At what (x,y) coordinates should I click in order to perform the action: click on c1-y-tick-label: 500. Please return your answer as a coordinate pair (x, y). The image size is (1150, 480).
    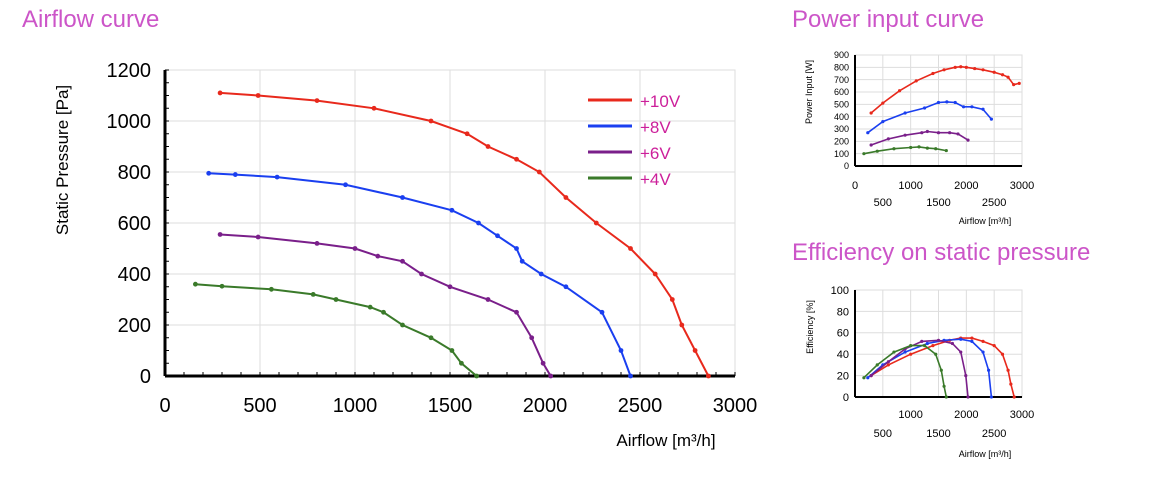
    Looking at the image, I should click on (841, 104).